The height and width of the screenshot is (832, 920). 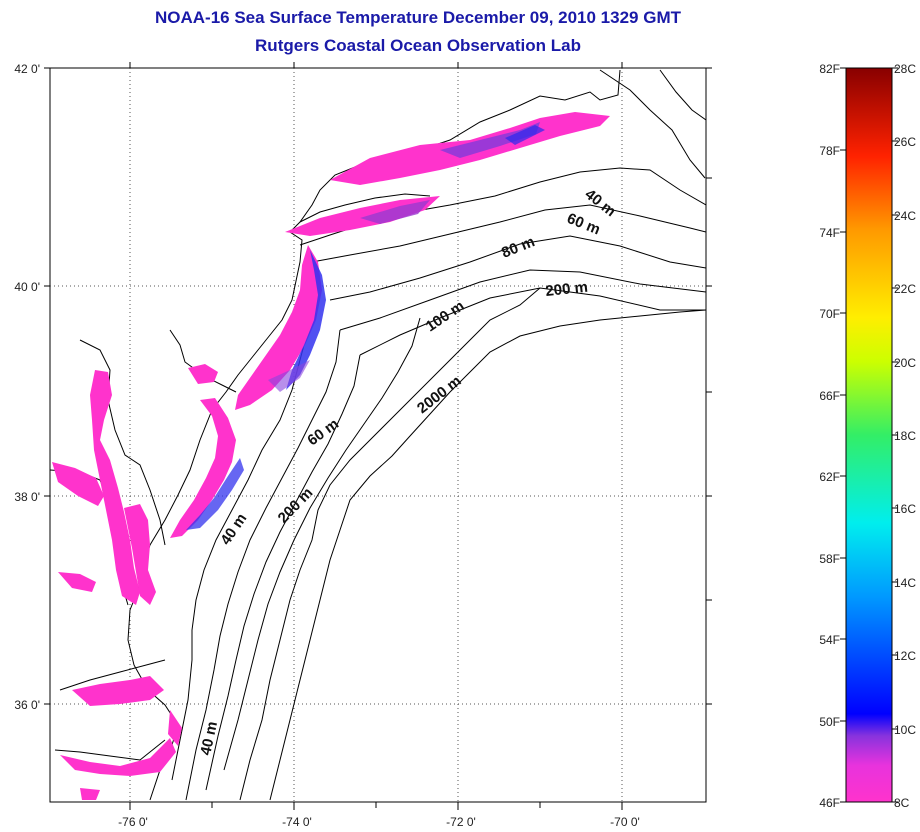 I want to click on colorbar-gradient, so click(x=869, y=435).